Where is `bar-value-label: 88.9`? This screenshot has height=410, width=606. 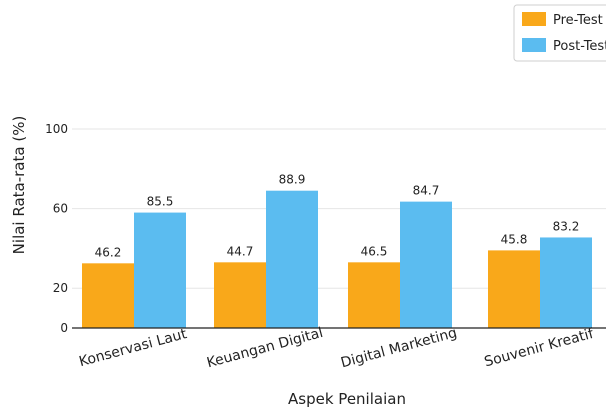
bar-value-label: 88.9 is located at coordinates (292, 180).